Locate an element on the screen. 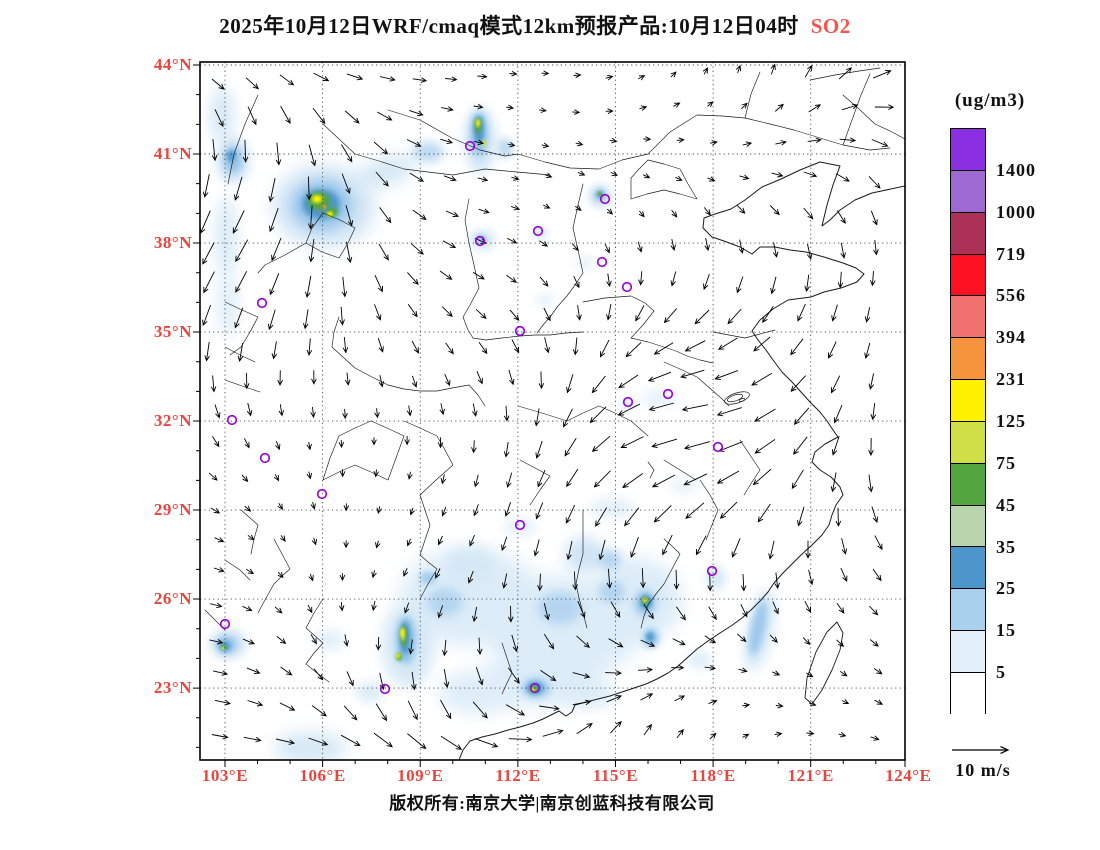  lat-label: 44°N is located at coordinates (172, 64).